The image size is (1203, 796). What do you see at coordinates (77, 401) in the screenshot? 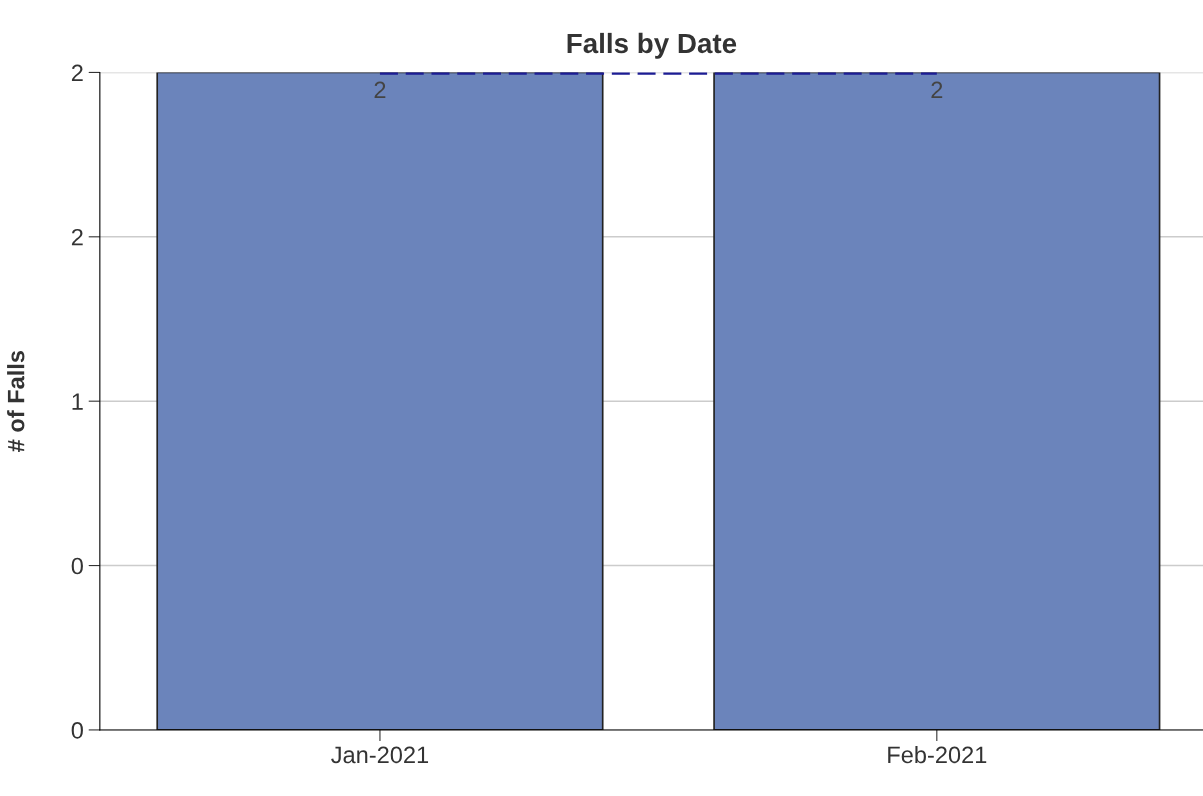
I see `y-tick-label: 1` at bounding box center [77, 401].